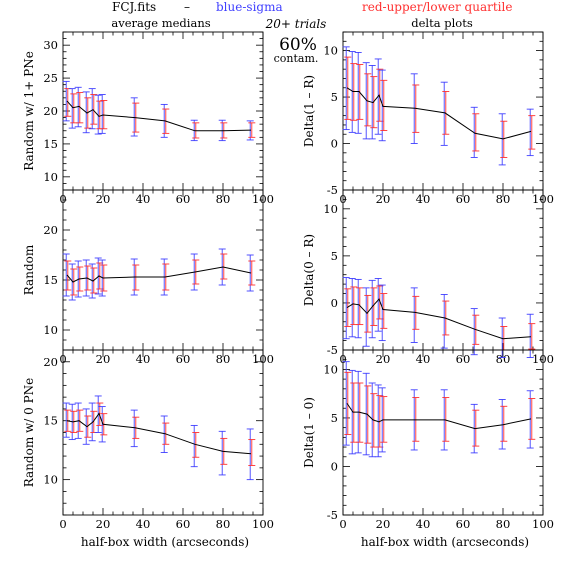 Image resolution: width=574 pixels, height=574 pixels. Describe the element at coordinates (309, 111) in the screenshot. I see `y-axis-label: Delta(1 – R)` at that location.